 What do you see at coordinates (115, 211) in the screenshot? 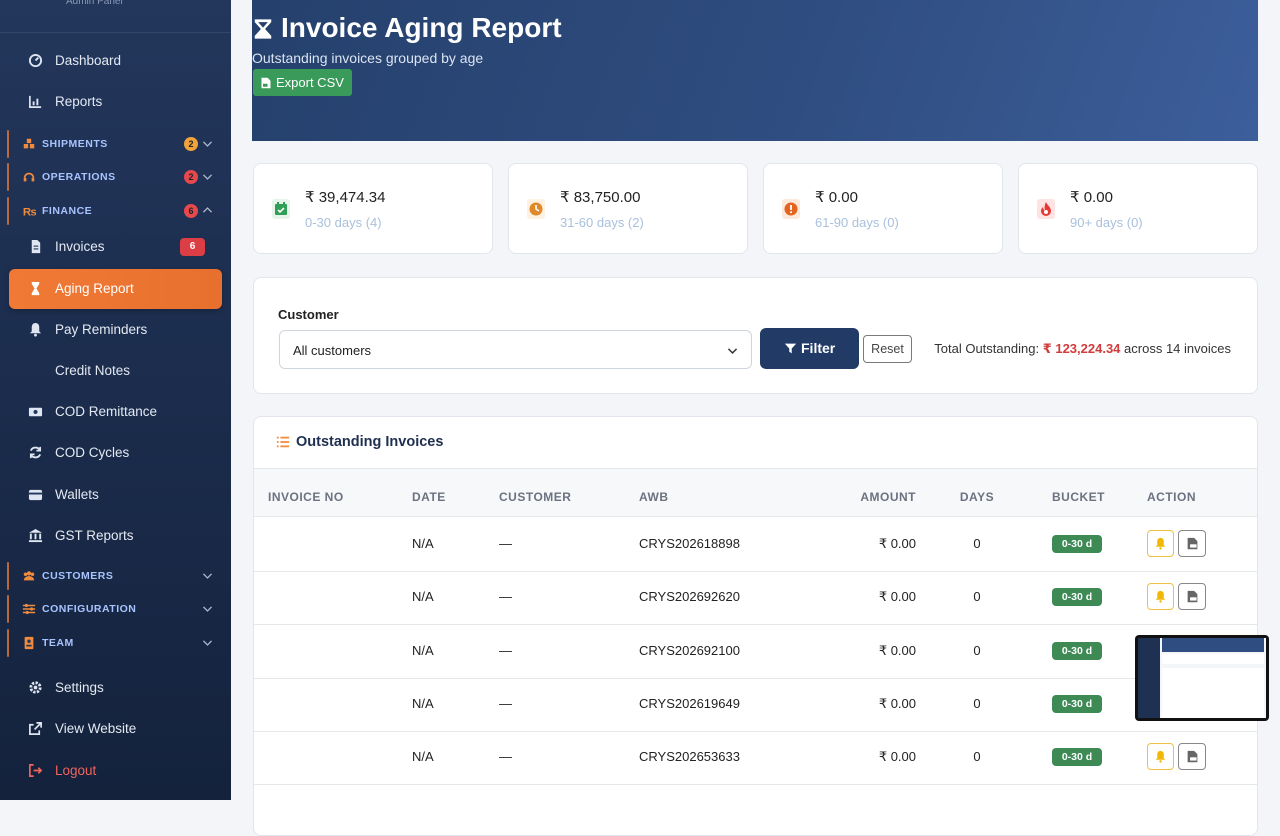
I see `nav-section: ₨ FINANCE 6` at bounding box center [115, 211].